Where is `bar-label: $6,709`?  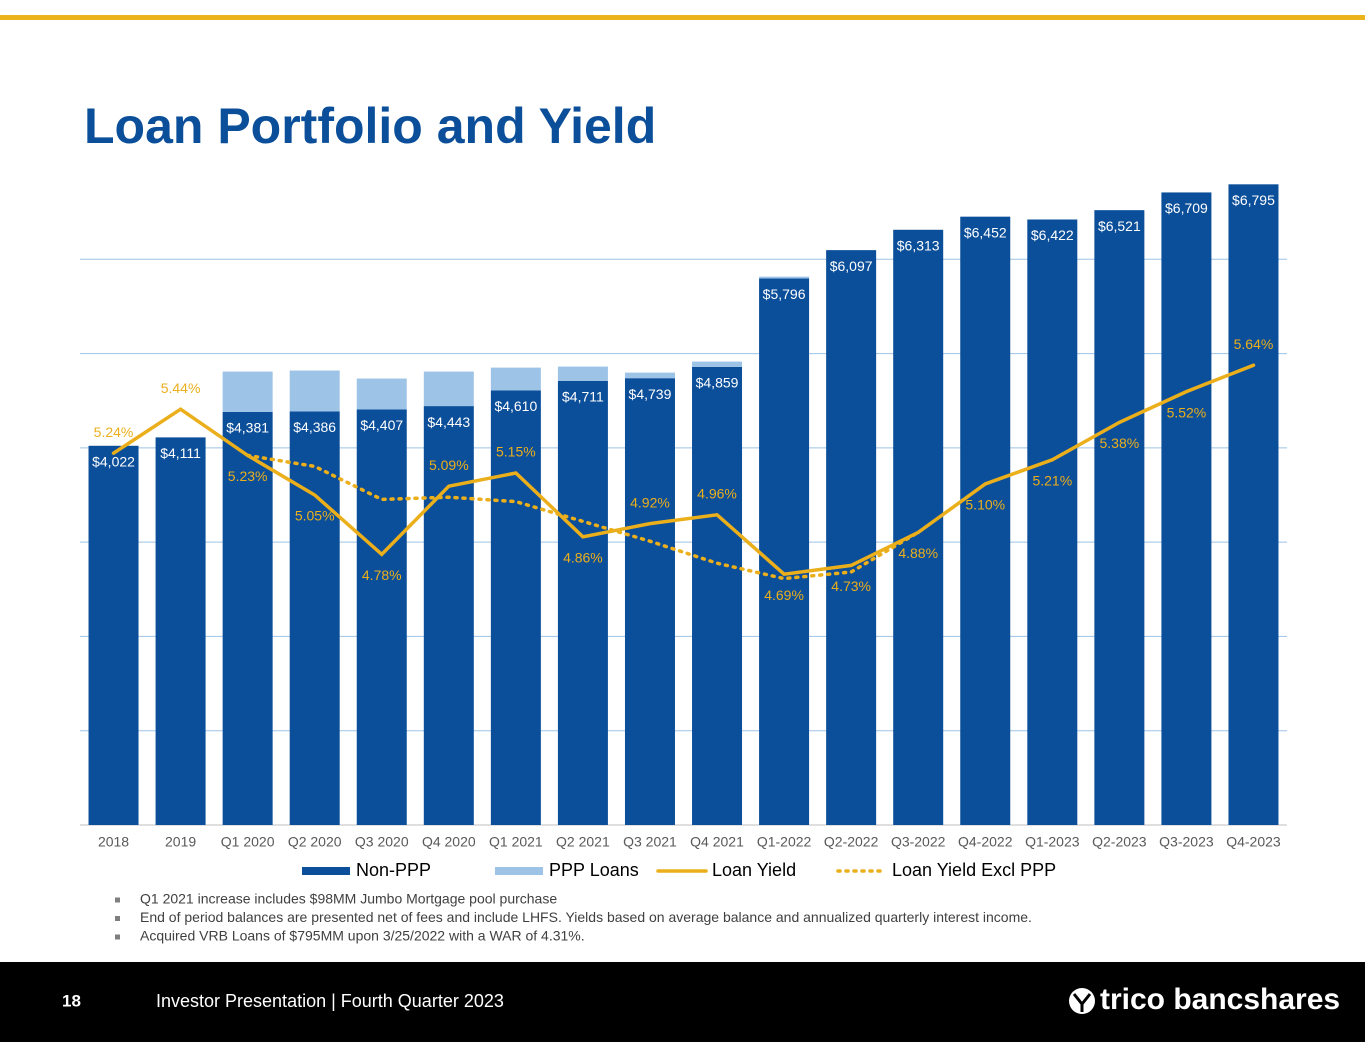
bar-label: $6,709 is located at coordinates (1186, 208).